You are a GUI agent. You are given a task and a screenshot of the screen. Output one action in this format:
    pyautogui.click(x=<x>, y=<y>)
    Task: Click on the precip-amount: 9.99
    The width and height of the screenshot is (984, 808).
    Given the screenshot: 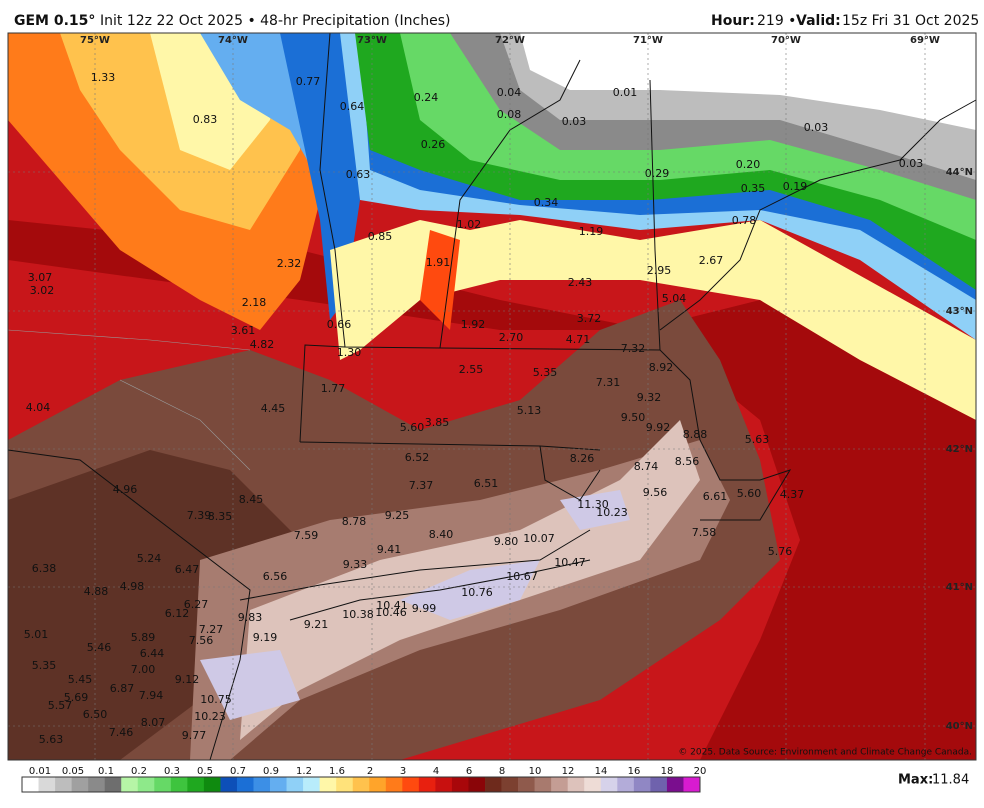 What is the action you would take?
    pyautogui.click(x=424, y=608)
    